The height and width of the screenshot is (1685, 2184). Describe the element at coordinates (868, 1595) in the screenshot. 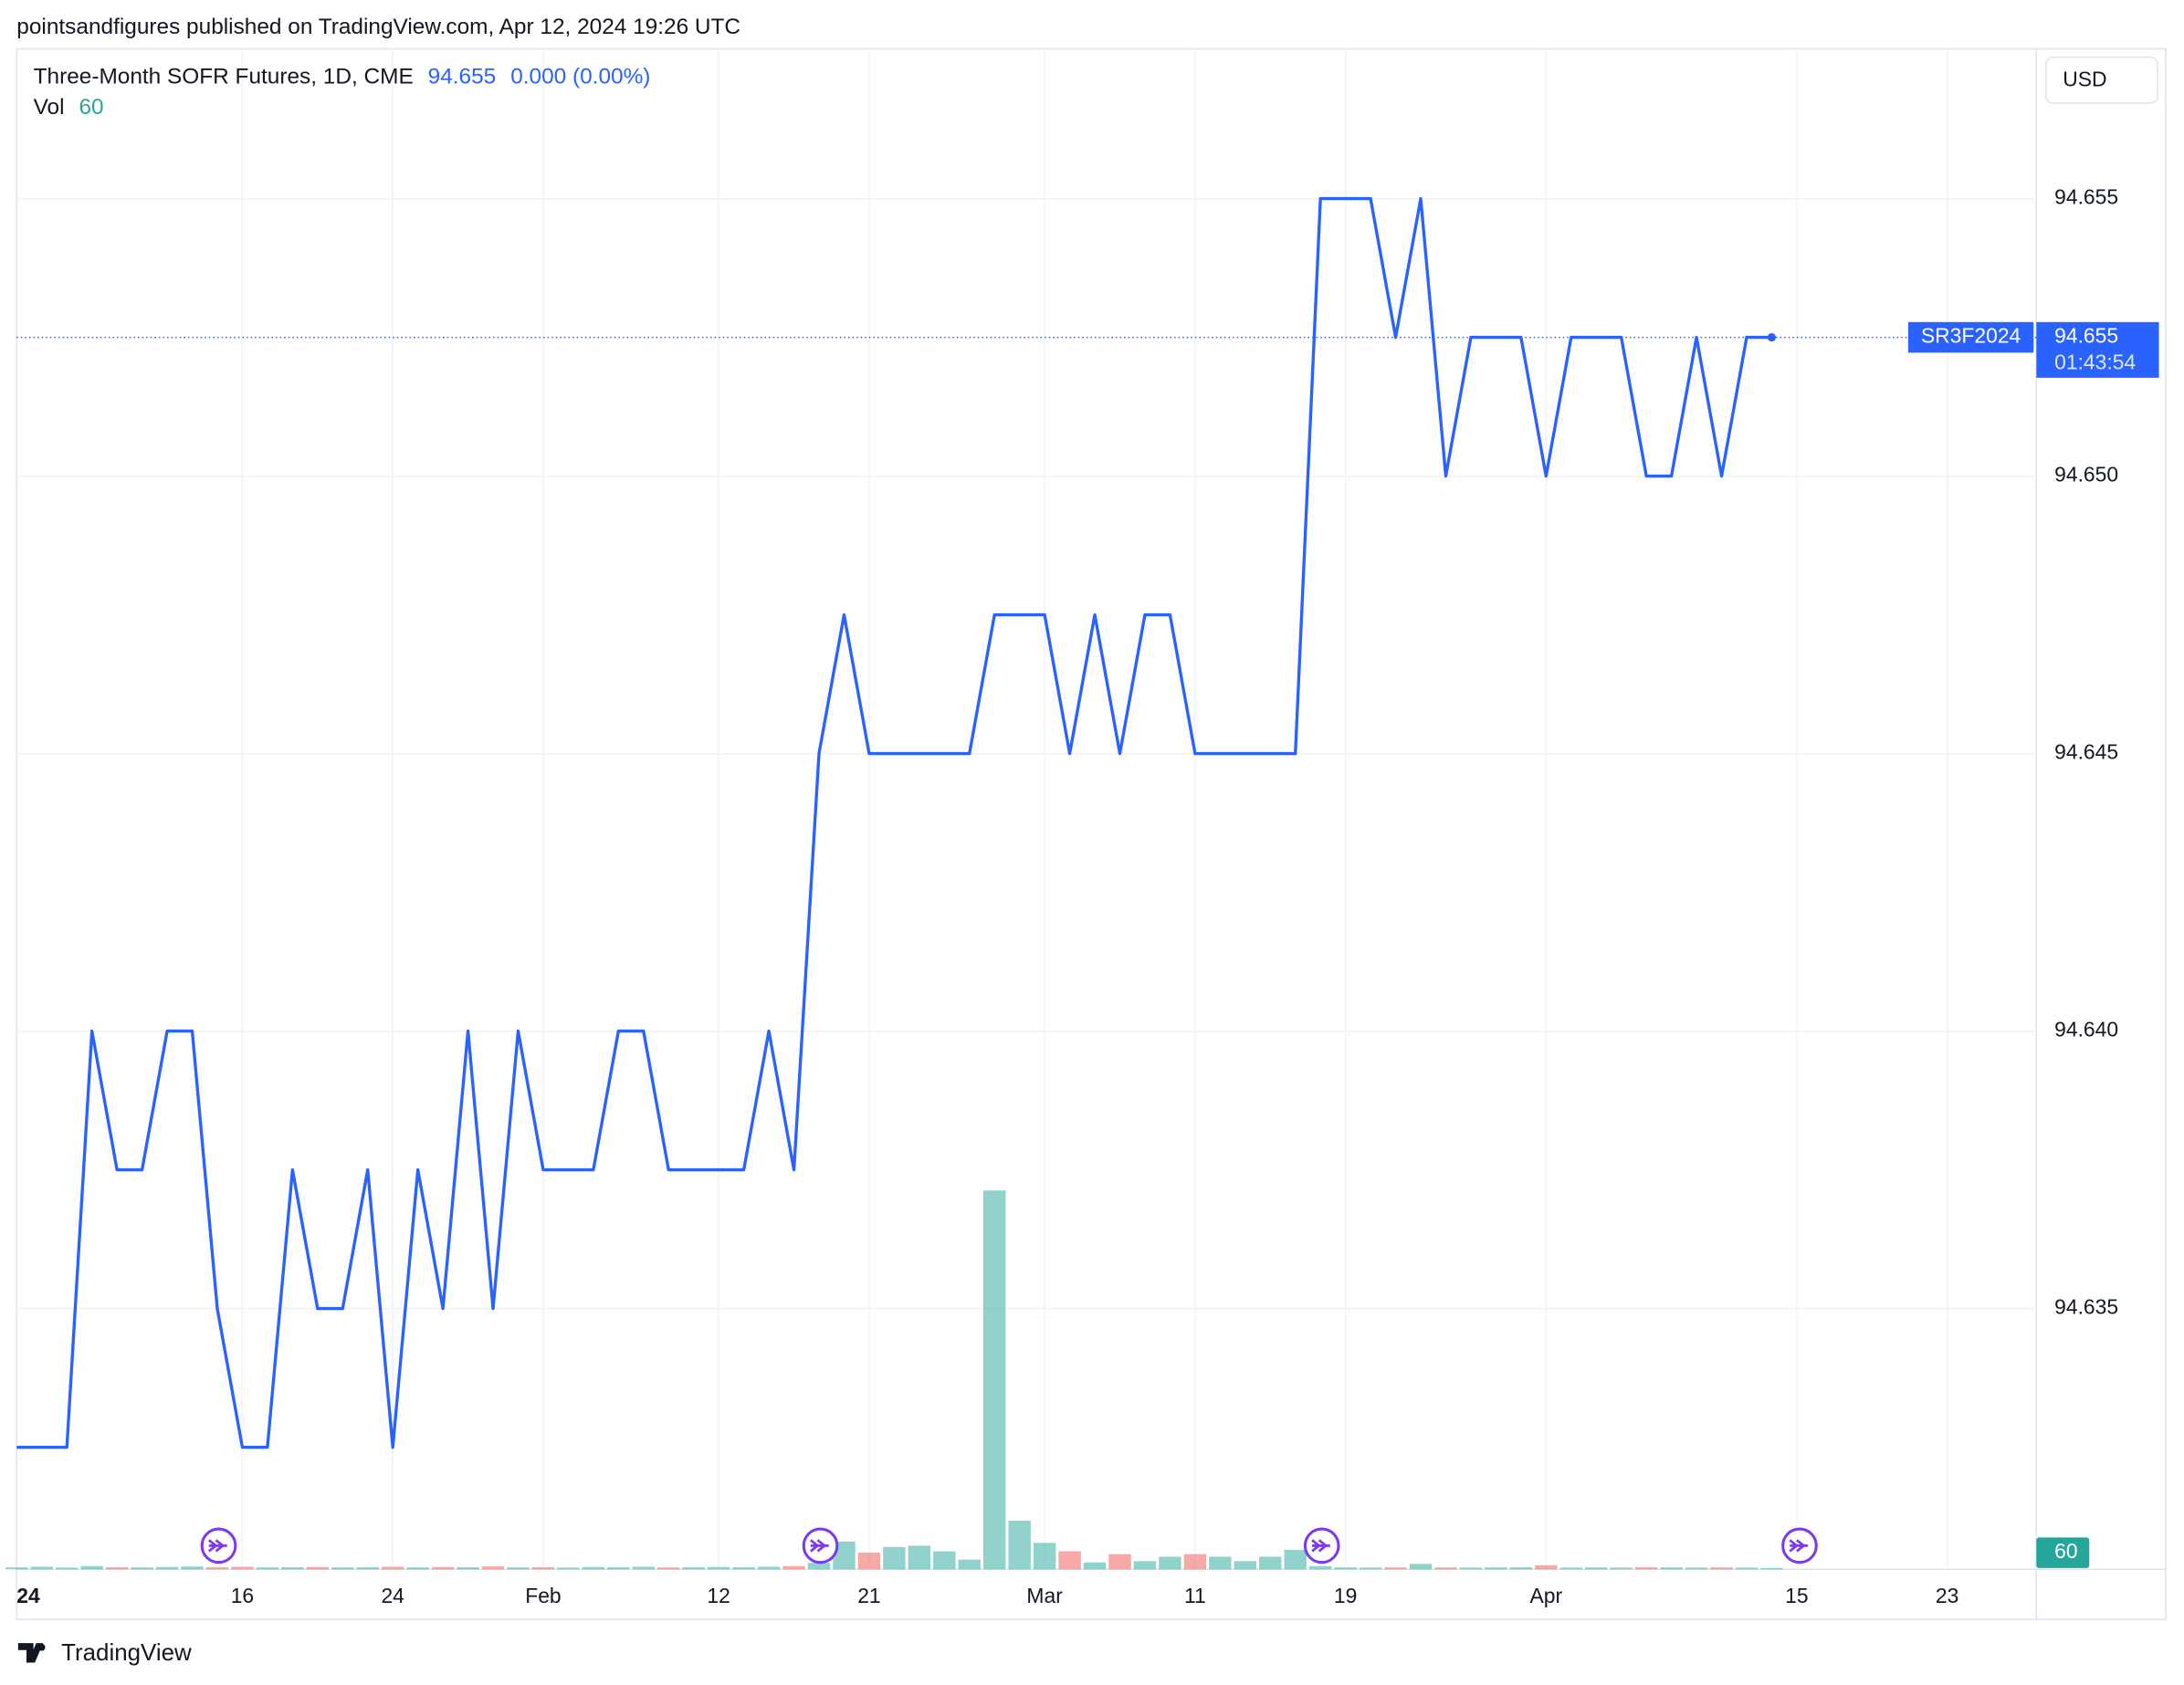

I see `x-tick-label: 21` at that location.